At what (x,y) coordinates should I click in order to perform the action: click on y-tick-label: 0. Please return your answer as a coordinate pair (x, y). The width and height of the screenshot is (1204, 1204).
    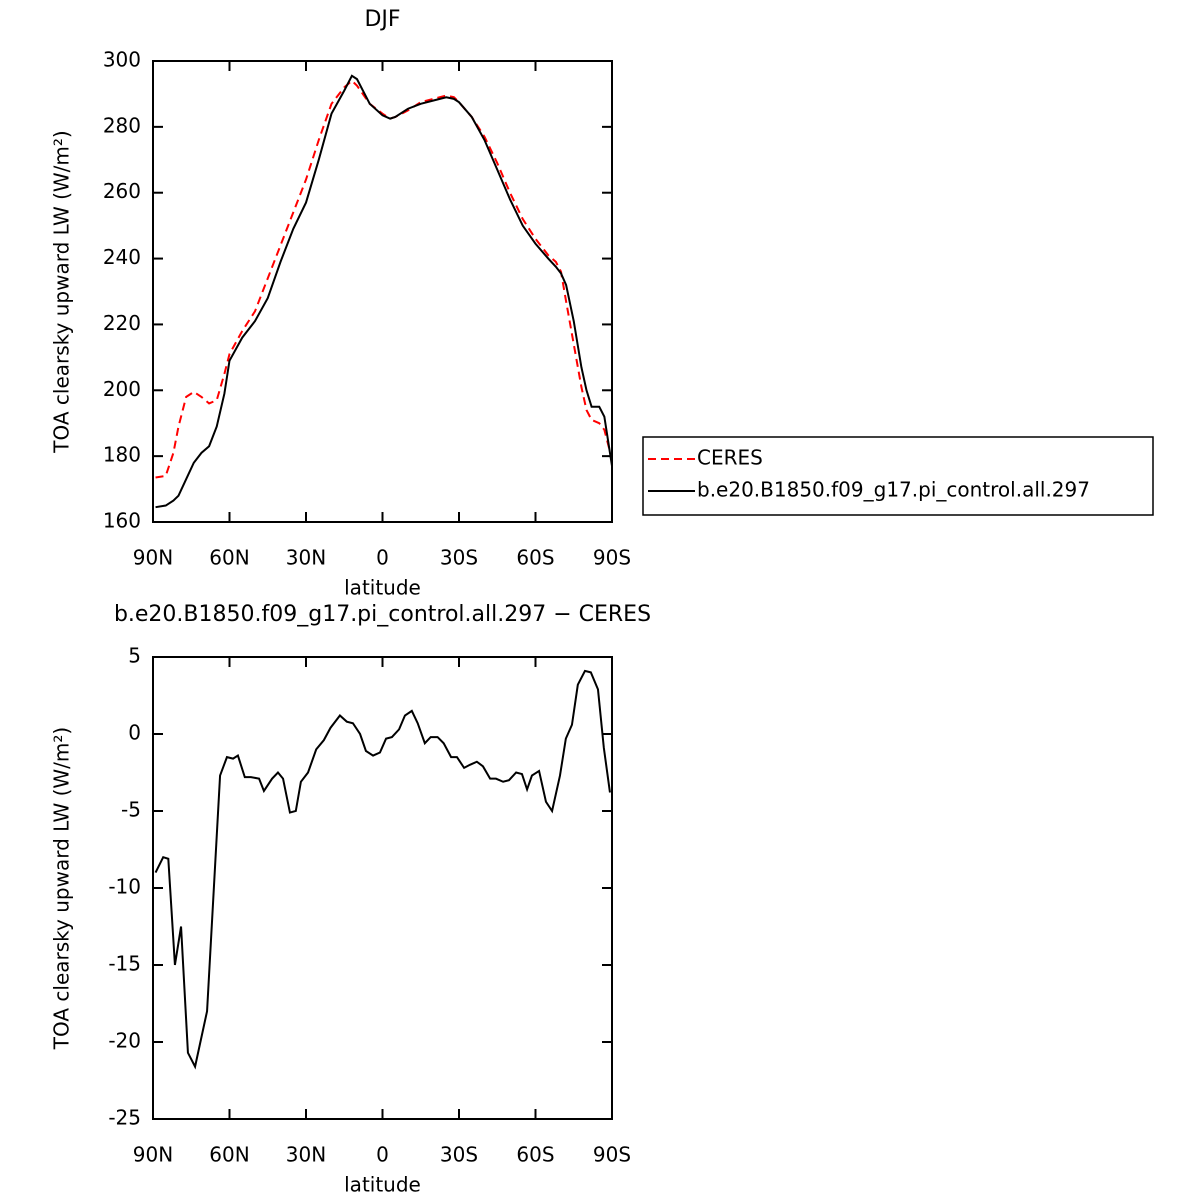
    Looking at the image, I should click on (134, 733).